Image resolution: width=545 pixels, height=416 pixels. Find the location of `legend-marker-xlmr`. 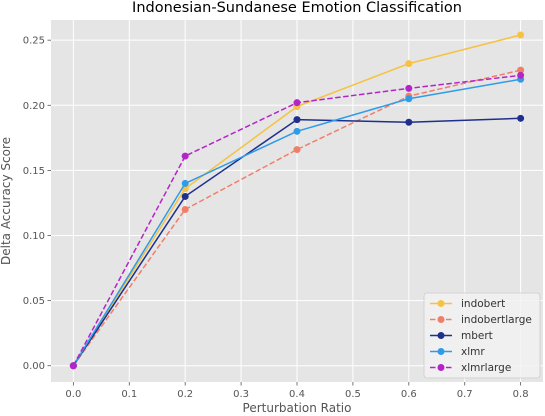

legend-marker-xlmr is located at coordinates (441, 351).